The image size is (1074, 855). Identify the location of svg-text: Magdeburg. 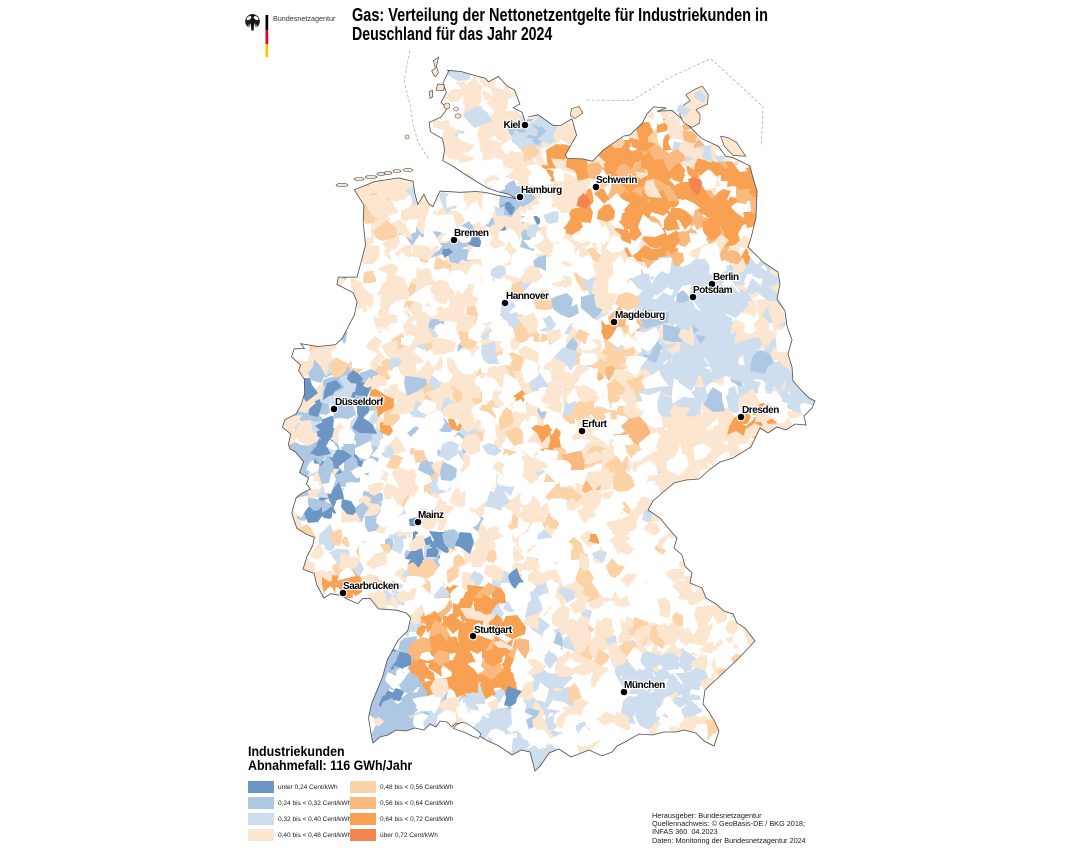
(640, 315).